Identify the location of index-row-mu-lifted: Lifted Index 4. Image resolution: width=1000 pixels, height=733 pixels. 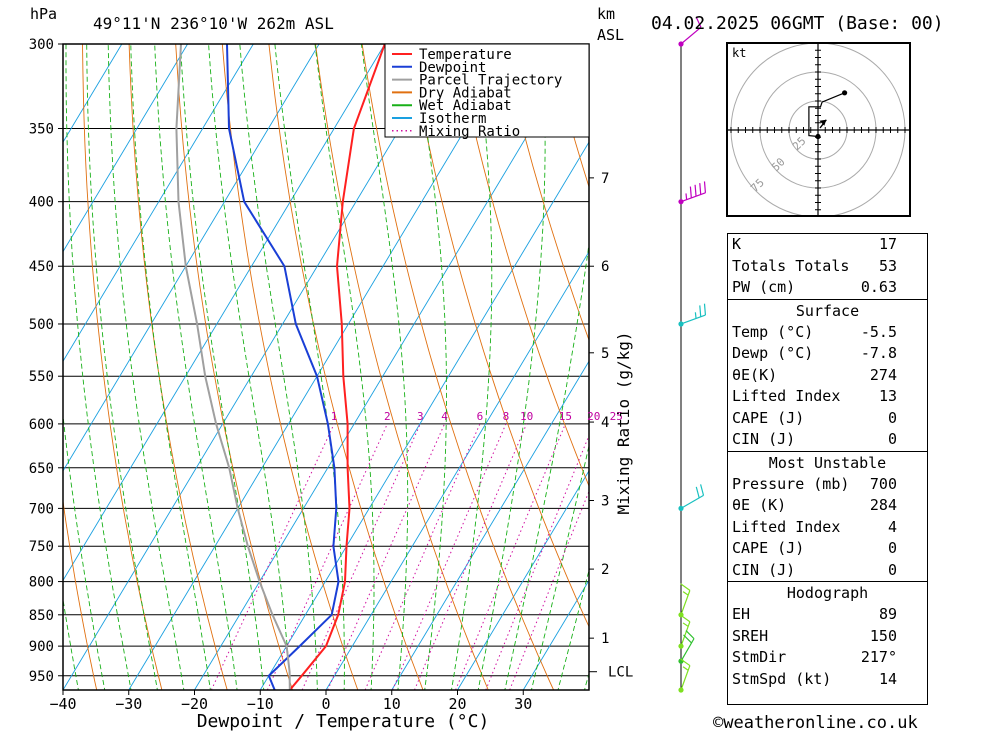
(814, 526).